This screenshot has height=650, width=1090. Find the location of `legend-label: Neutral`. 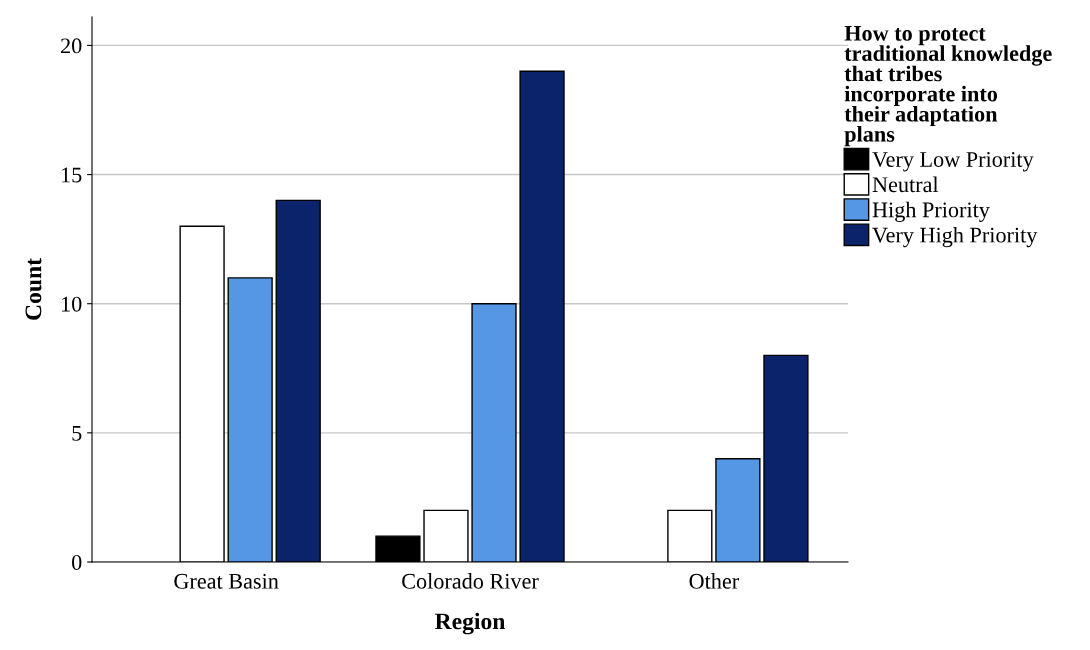

legend-label: Neutral is located at coordinates (905, 184).